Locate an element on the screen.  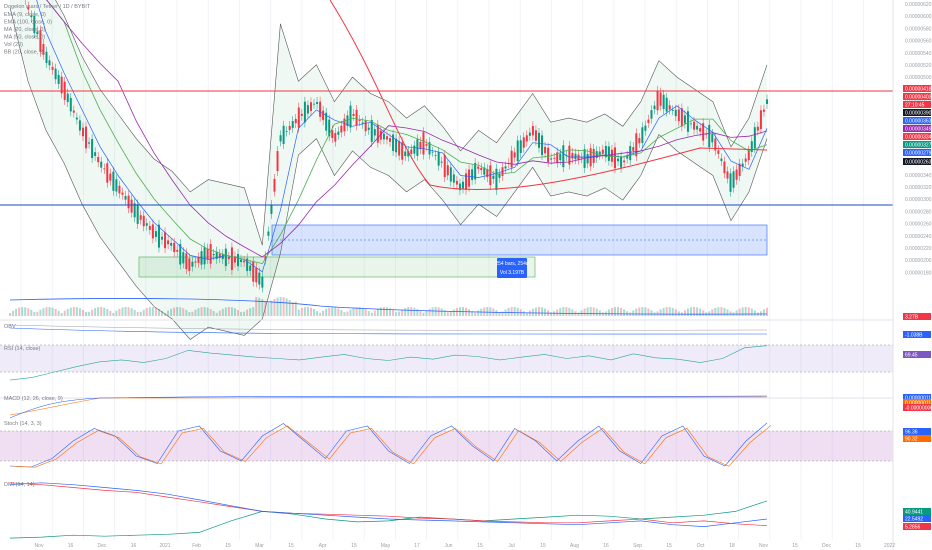
macd-line is located at coordinates (388, 407).